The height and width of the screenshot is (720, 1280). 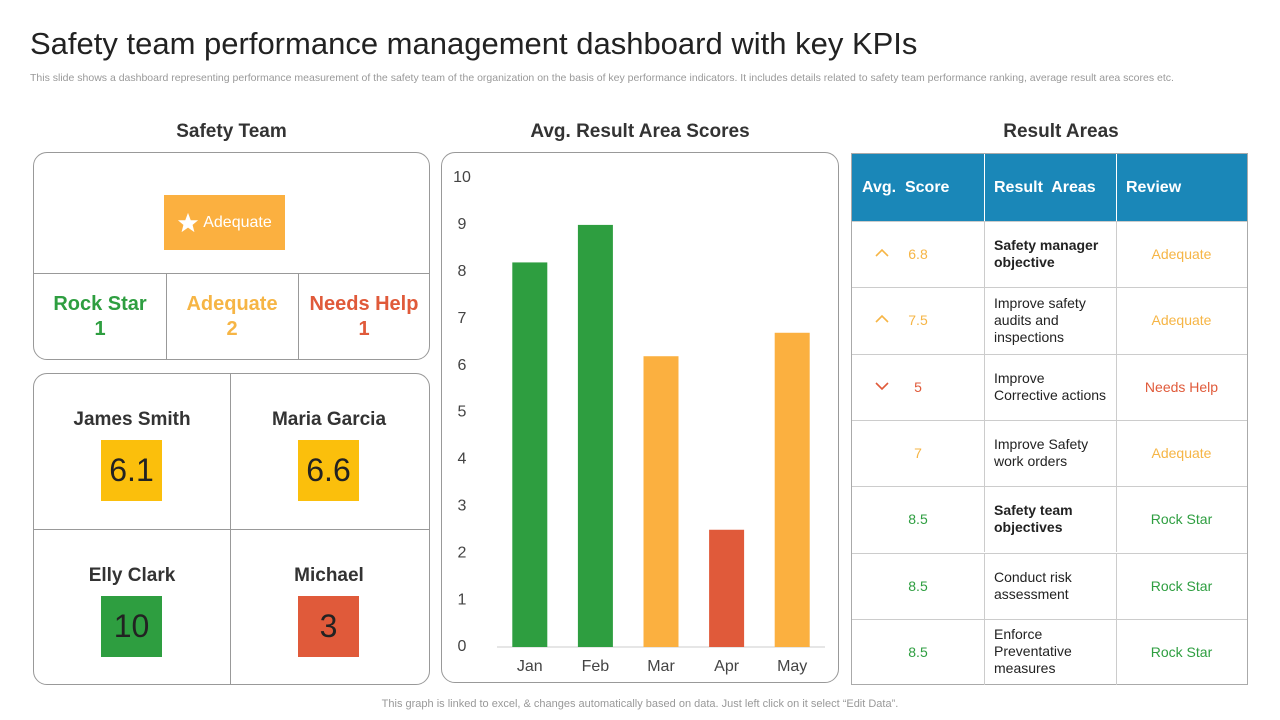 What do you see at coordinates (462, 177) in the screenshot?
I see `y-tick-label: 10` at bounding box center [462, 177].